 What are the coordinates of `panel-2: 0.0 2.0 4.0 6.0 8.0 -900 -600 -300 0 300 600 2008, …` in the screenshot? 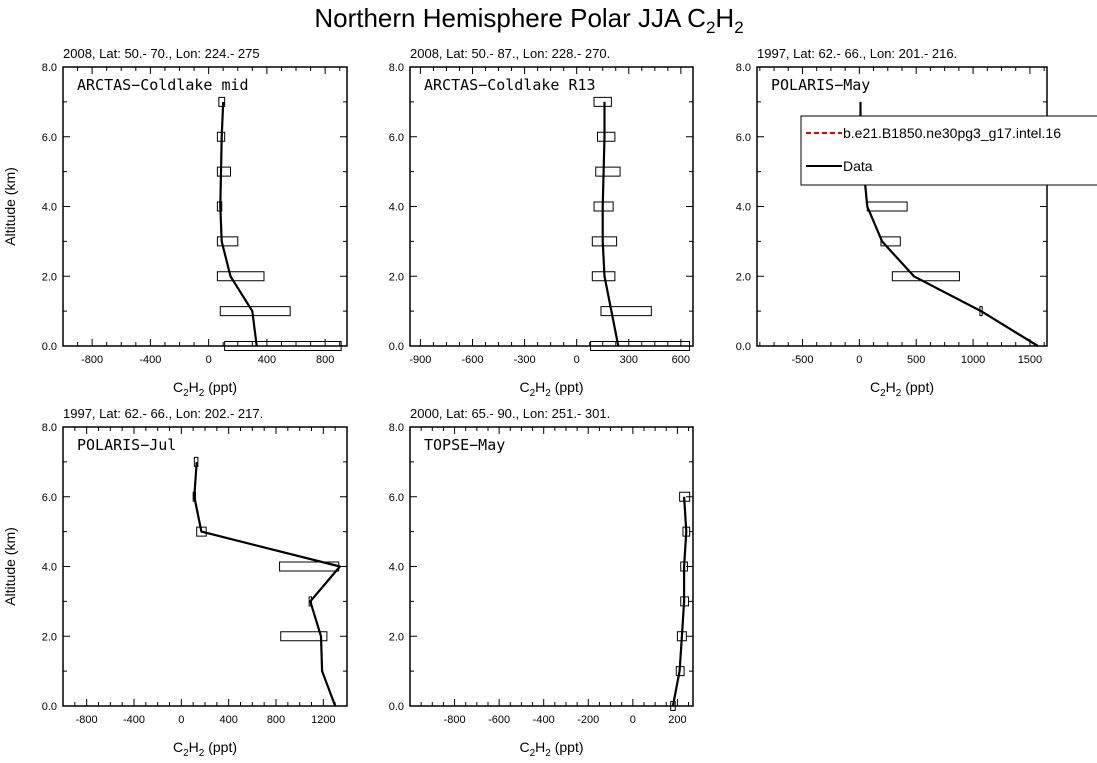 It's located at (541, 222).